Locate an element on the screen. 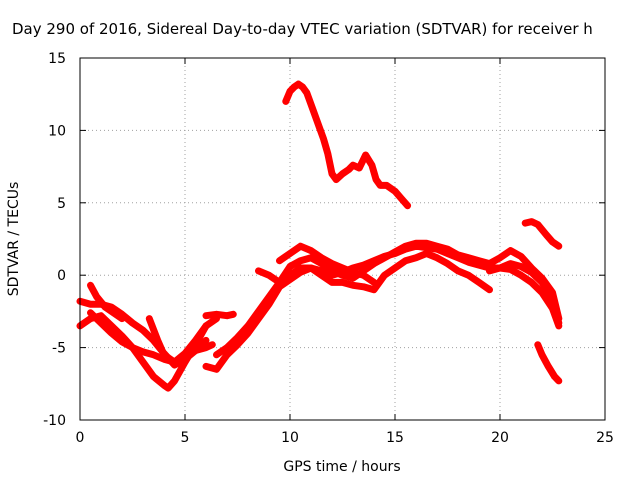 The height and width of the screenshot is (480, 640). x-tick-label: 20 is located at coordinates (500, 438).